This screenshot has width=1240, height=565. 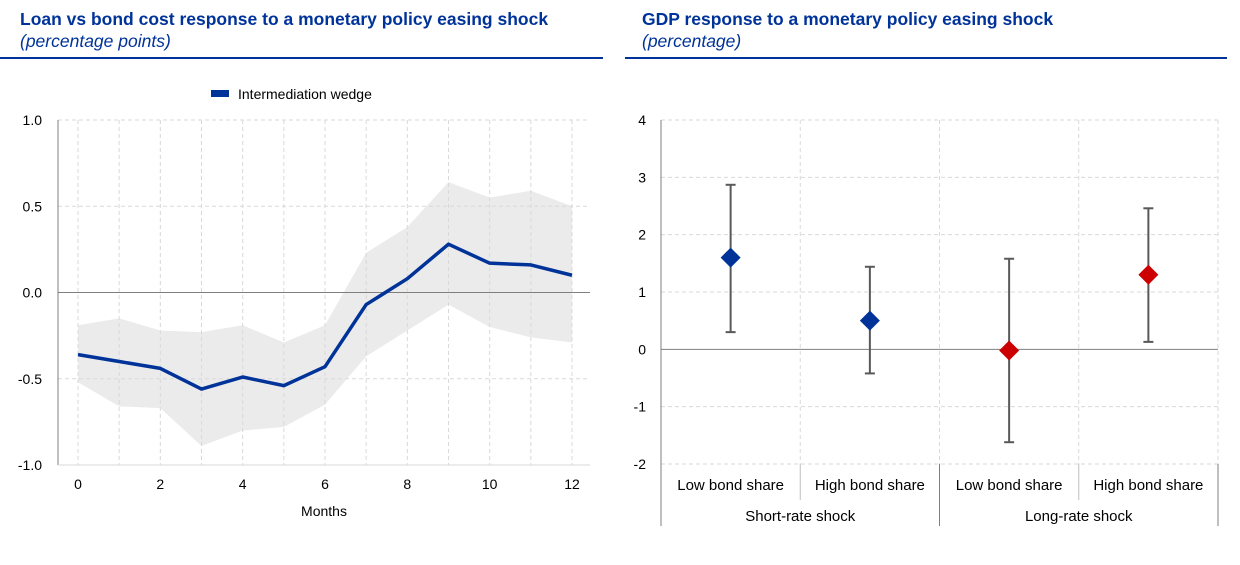 I want to click on y-tick-label: 1.0, so click(x=33, y=120).